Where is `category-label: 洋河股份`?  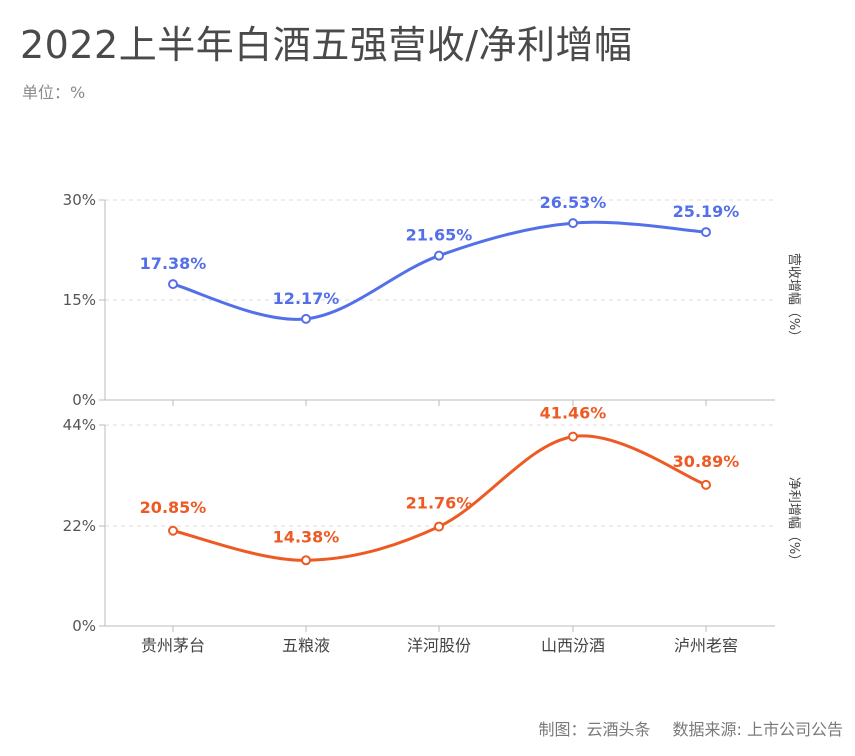 category-label: 洋河股份 is located at coordinates (439, 645).